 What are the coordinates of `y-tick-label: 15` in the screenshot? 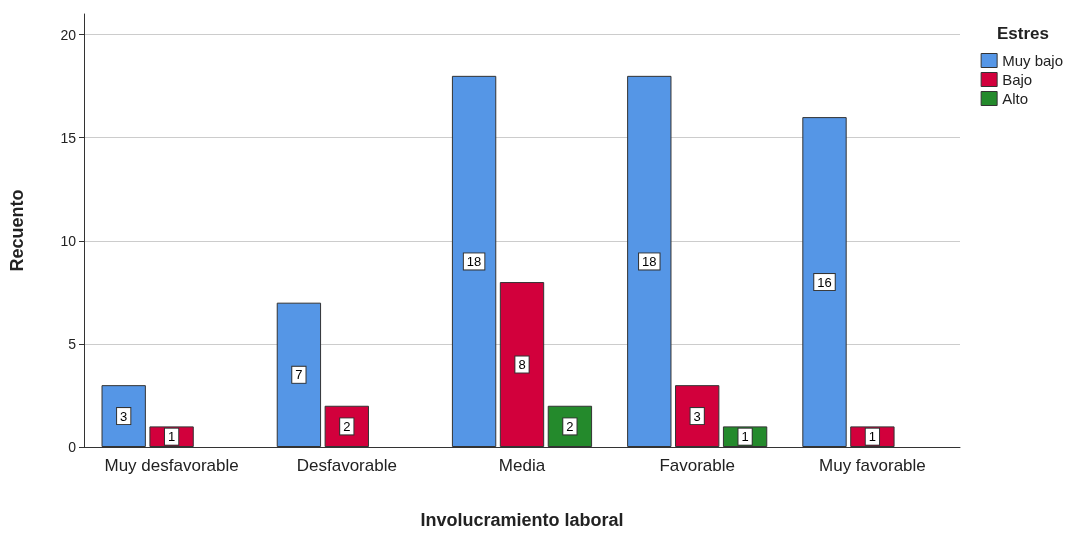 It's located at (68, 137).